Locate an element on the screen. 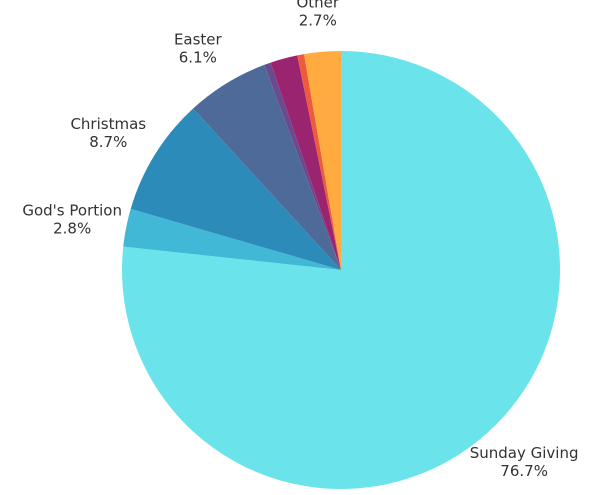  slice-value-label: 2.7% is located at coordinates (318, 20).